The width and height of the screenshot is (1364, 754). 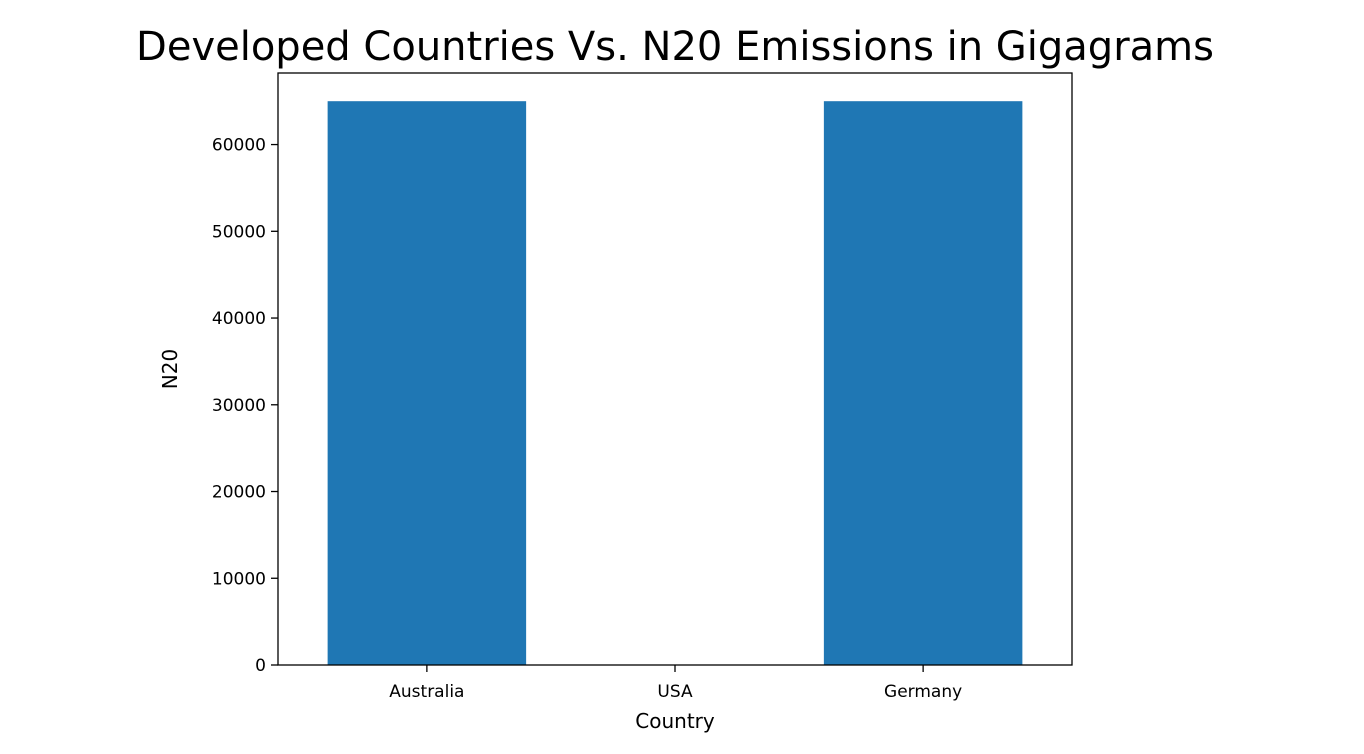 What do you see at coordinates (923, 692) in the screenshot?
I see `x-tick-label: Germany` at bounding box center [923, 692].